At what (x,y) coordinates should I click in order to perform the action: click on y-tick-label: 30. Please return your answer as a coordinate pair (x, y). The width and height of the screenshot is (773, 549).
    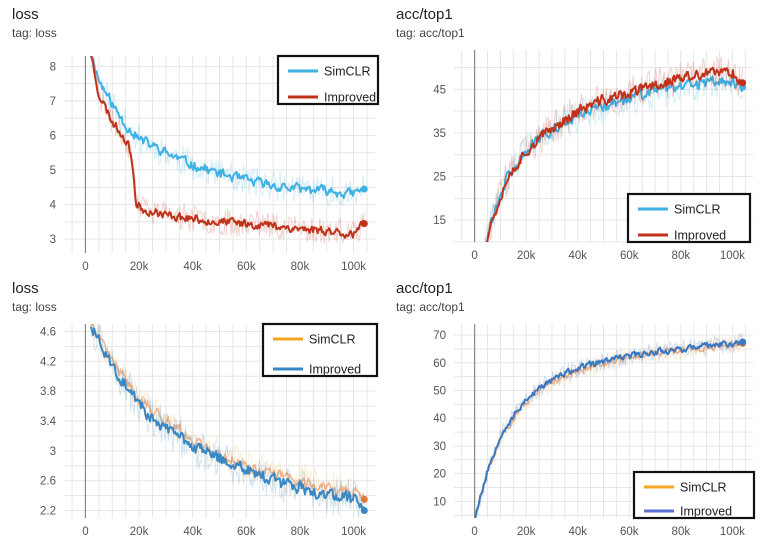
    Looking at the image, I should click on (439, 447).